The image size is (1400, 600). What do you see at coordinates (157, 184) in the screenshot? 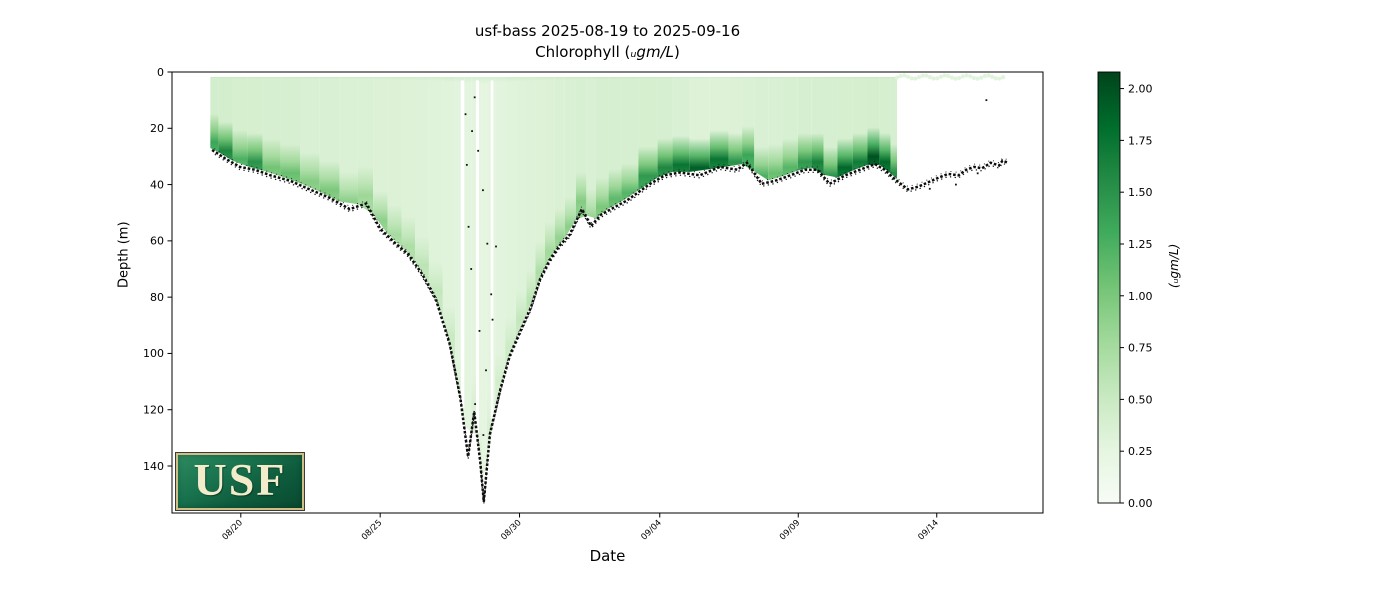
I see `svg-text: 40` at bounding box center [157, 184].